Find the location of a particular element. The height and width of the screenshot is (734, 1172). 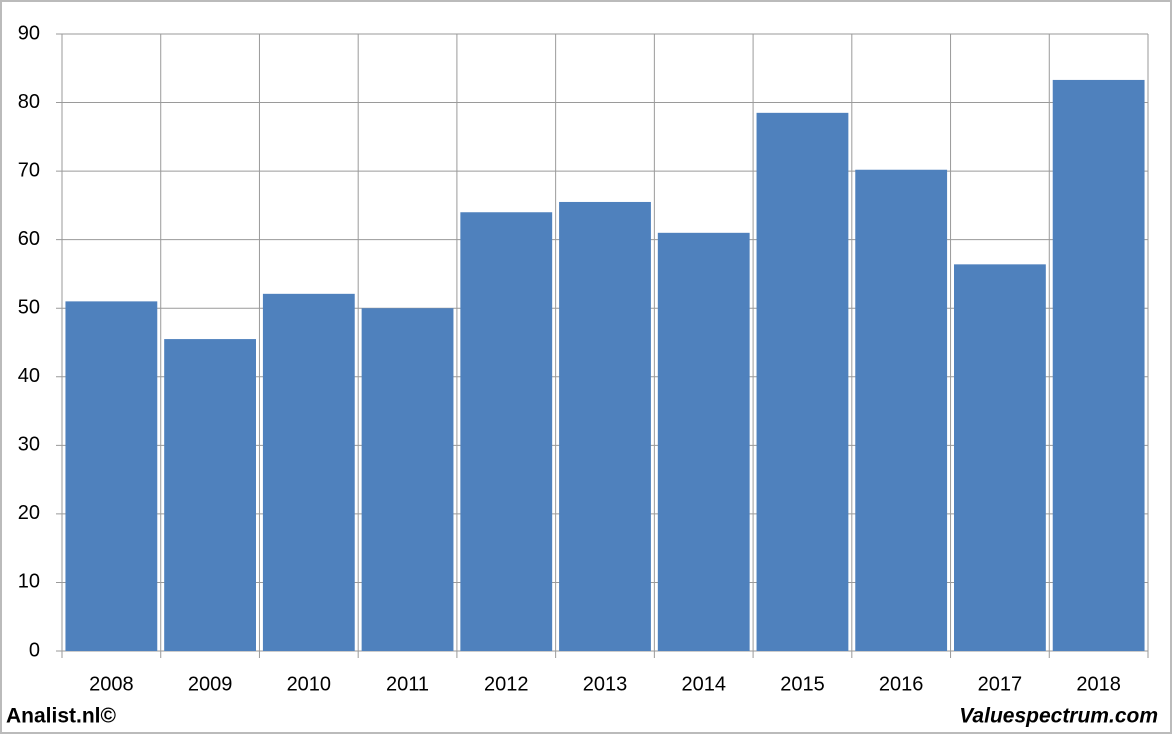

y-tick-label: 60 is located at coordinates (29, 239).